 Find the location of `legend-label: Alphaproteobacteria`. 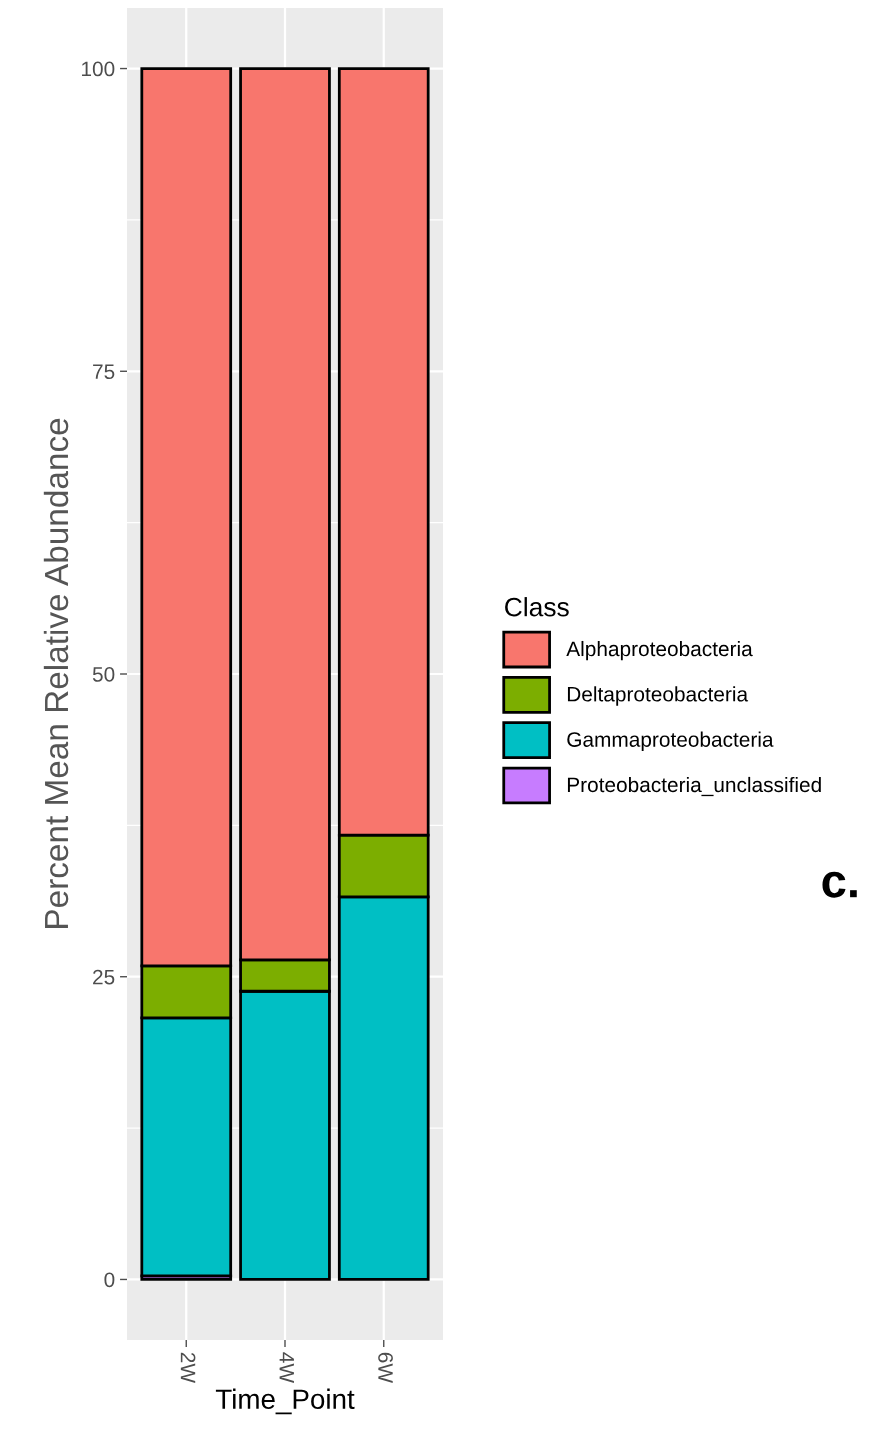

legend-label: Alphaproteobacteria is located at coordinates (659, 650).